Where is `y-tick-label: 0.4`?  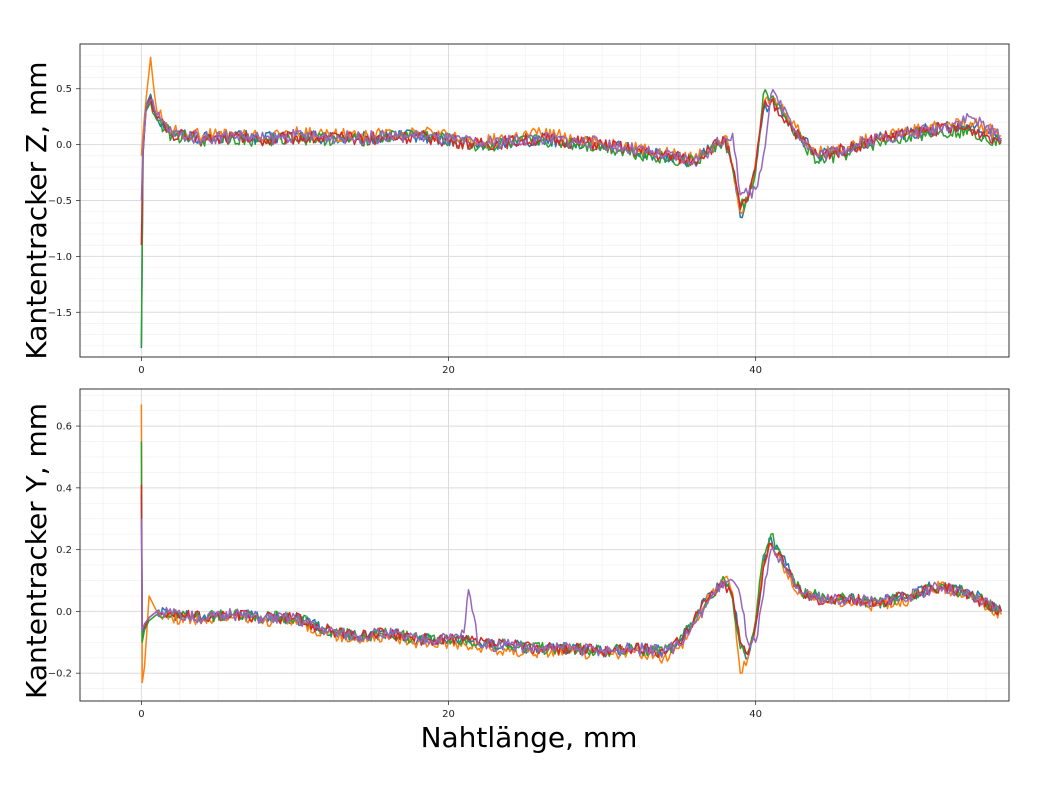 y-tick-label: 0.4 is located at coordinates (64, 488).